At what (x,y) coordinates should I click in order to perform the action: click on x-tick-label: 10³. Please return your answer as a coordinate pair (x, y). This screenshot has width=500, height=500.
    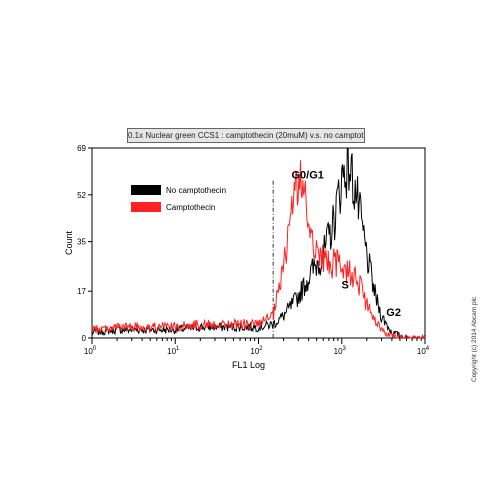
    Looking at the image, I should click on (340, 351).